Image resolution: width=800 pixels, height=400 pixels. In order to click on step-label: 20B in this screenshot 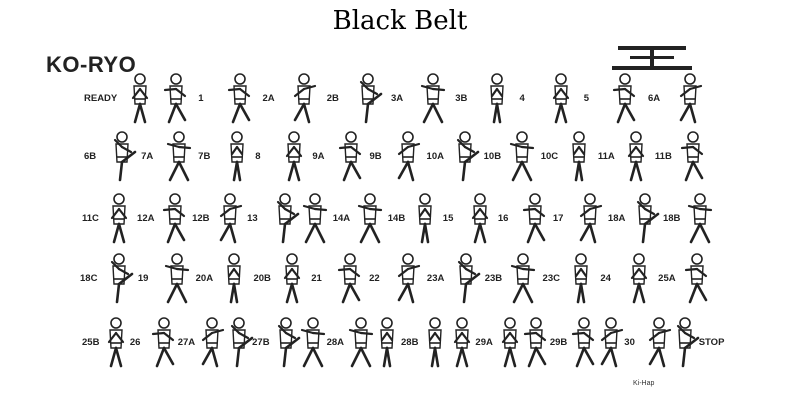, I will do `click(262, 278)`.